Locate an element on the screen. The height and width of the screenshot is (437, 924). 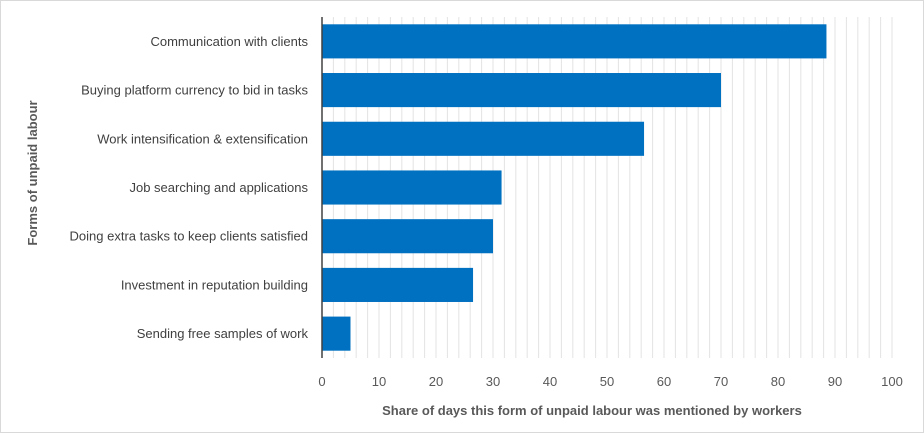
category-label: Communication with clients is located at coordinates (229, 41).